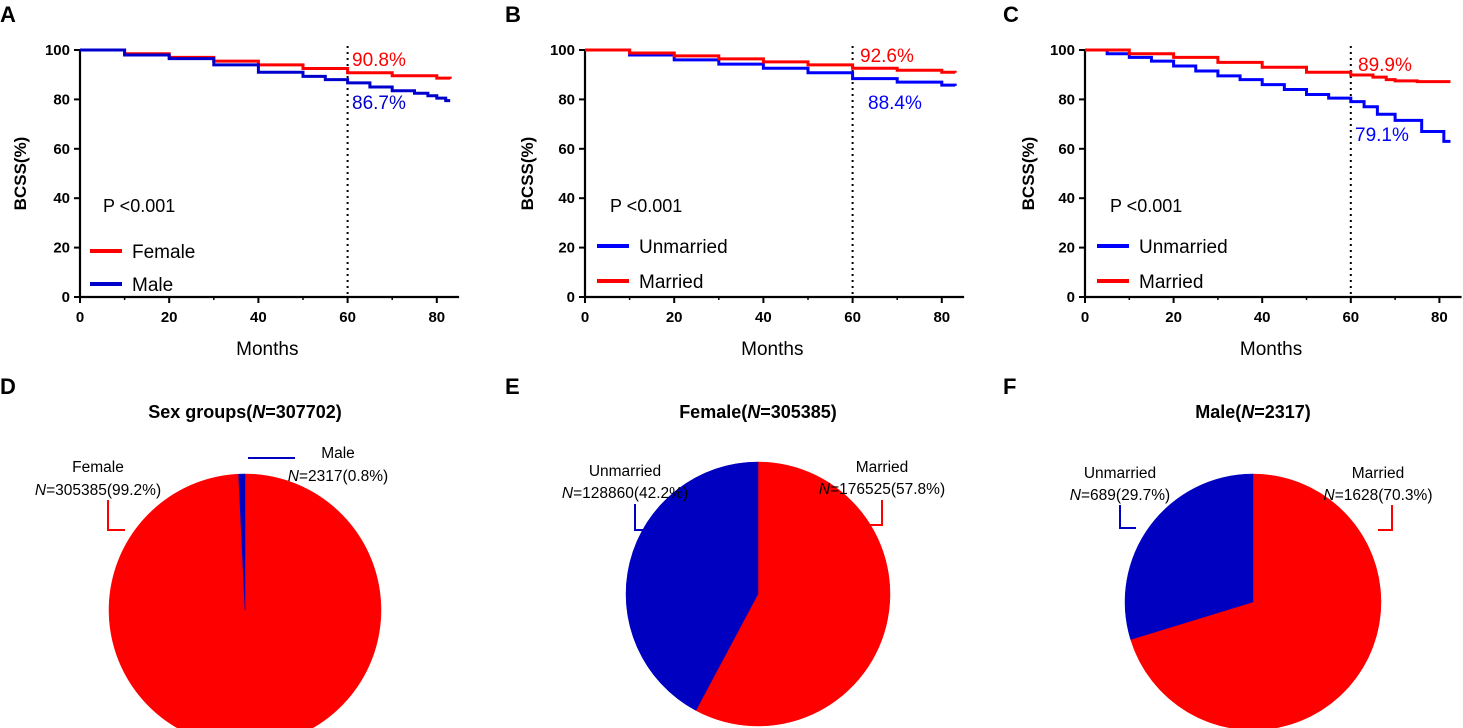  I want to click on panel-letter: D, so click(8, 386).